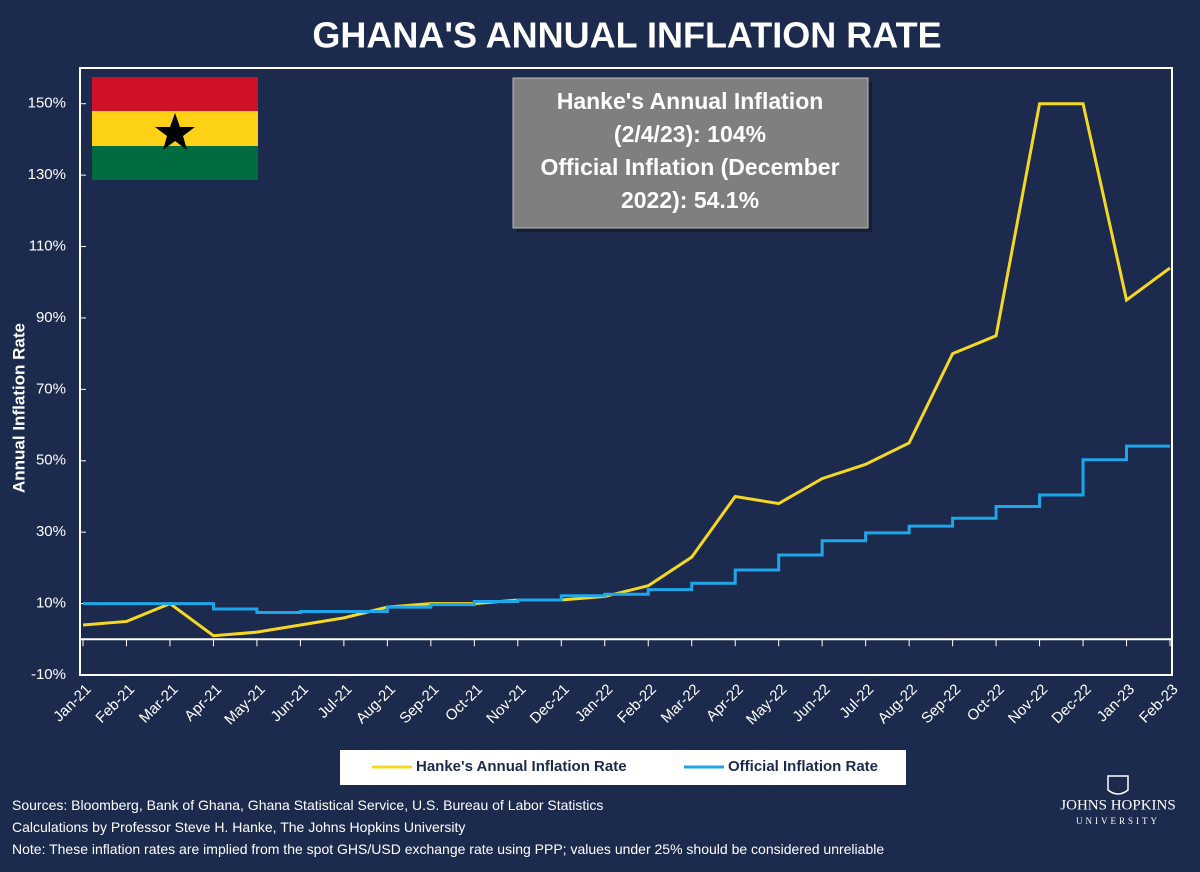 This screenshot has width=1200, height=872. I want to click on annotation-text: Hanke's Annual Inflation, so click(690, 101).